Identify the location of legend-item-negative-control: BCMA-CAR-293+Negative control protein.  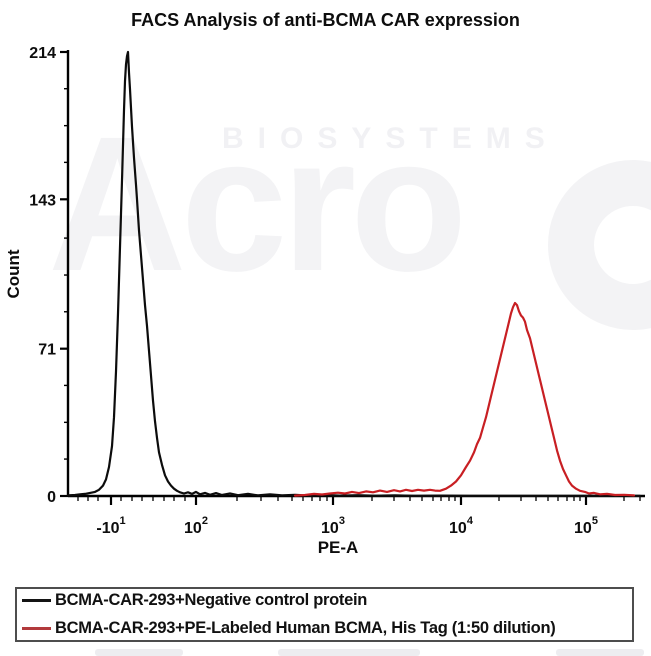
(327, 601).